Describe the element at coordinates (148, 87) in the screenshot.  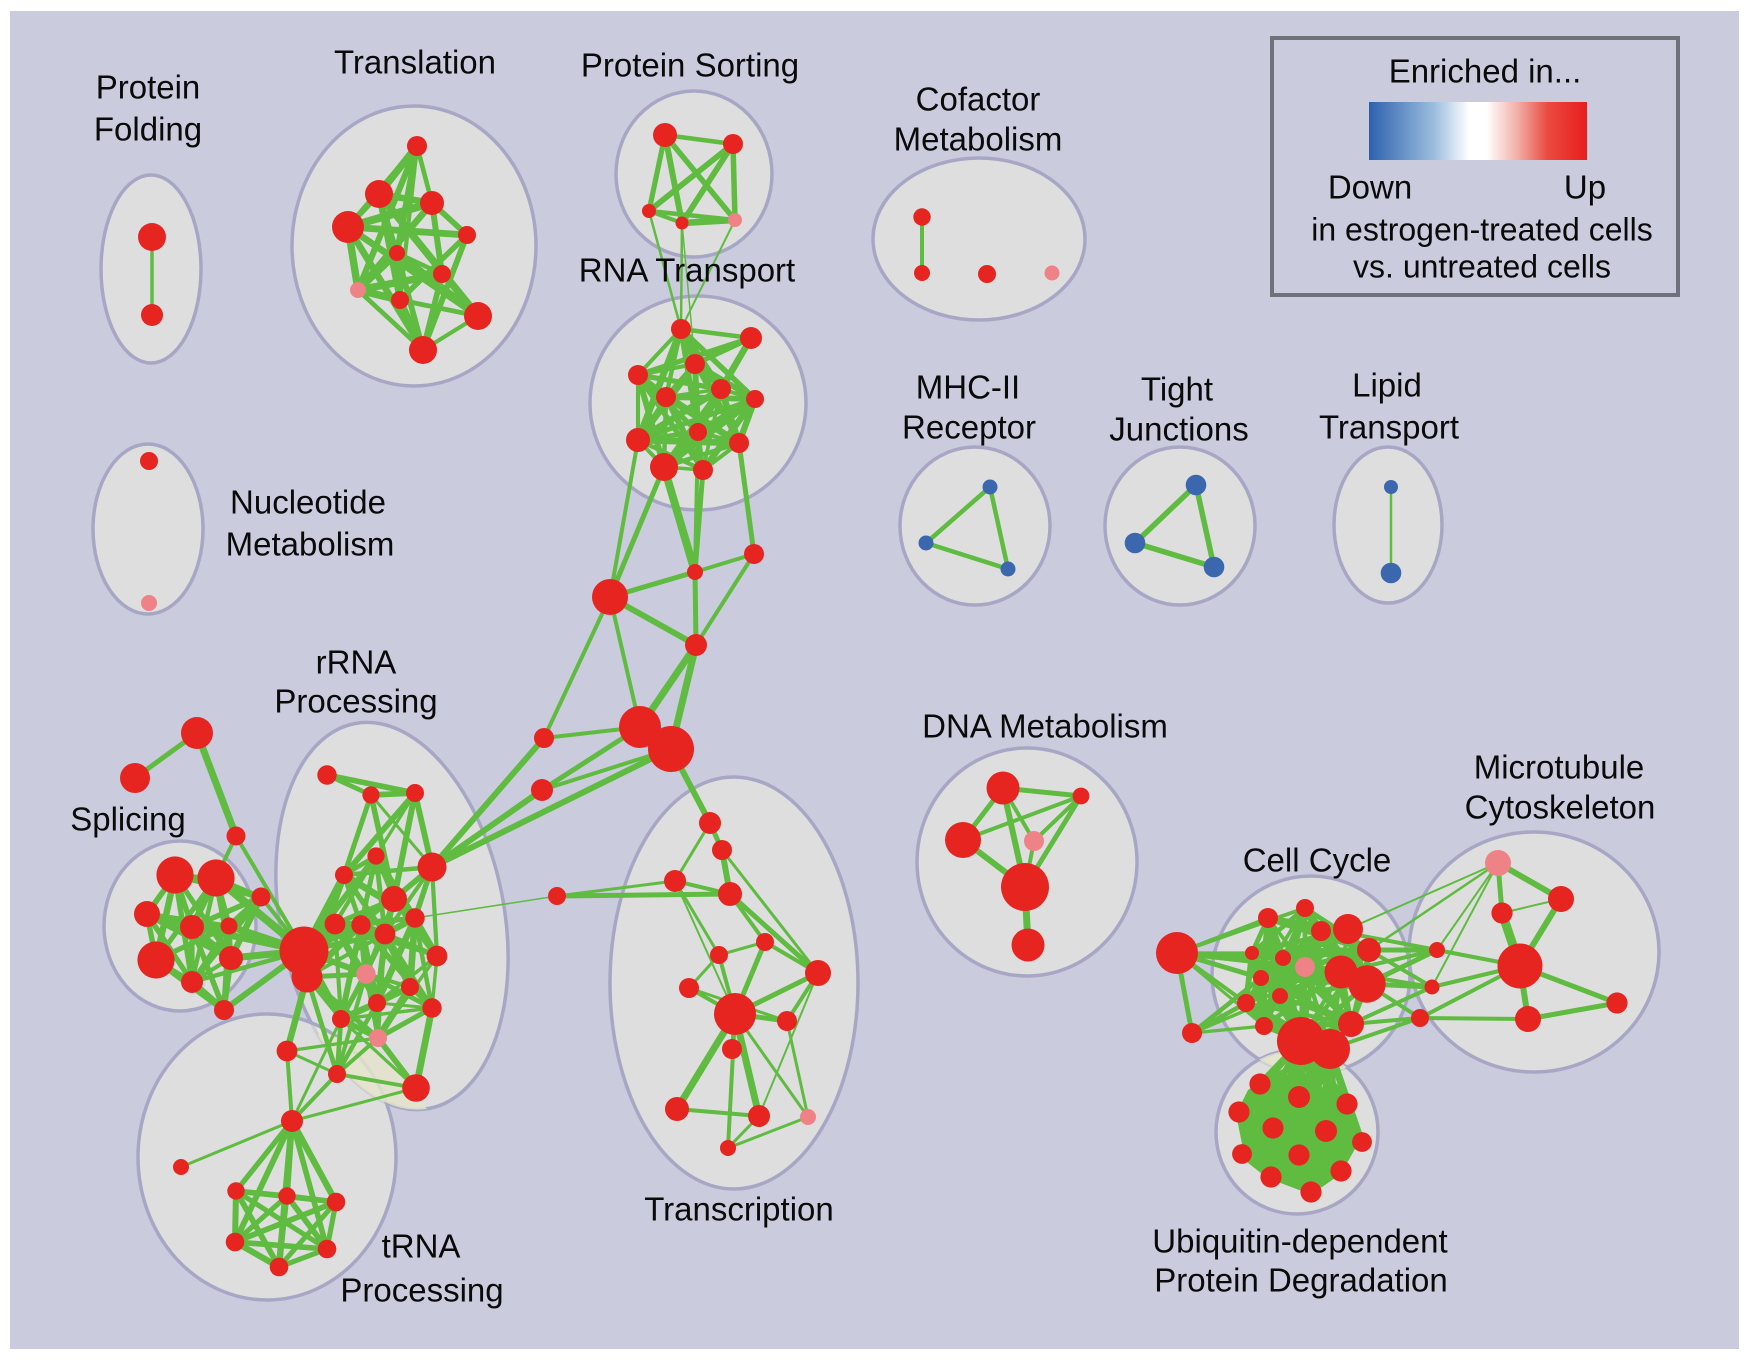
I see `svg-text: Protein` at that location.